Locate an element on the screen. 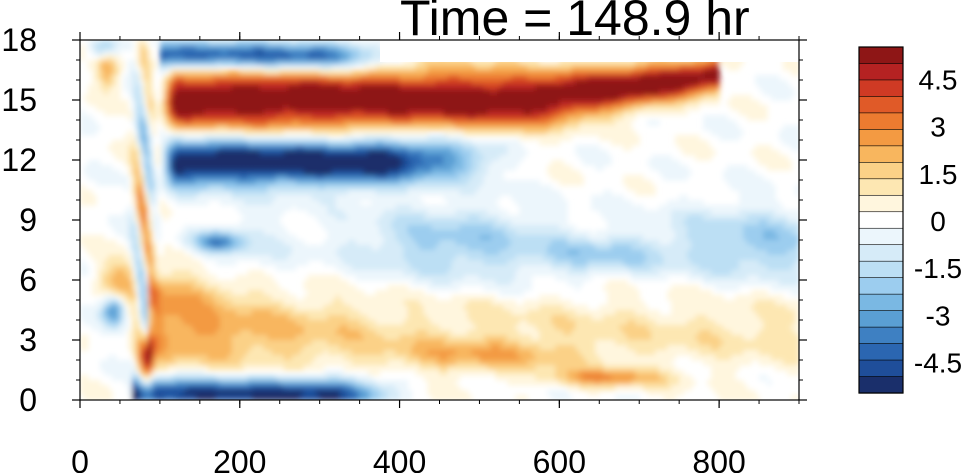  x-tick-label: 600 is located at coordinates (559, 458).